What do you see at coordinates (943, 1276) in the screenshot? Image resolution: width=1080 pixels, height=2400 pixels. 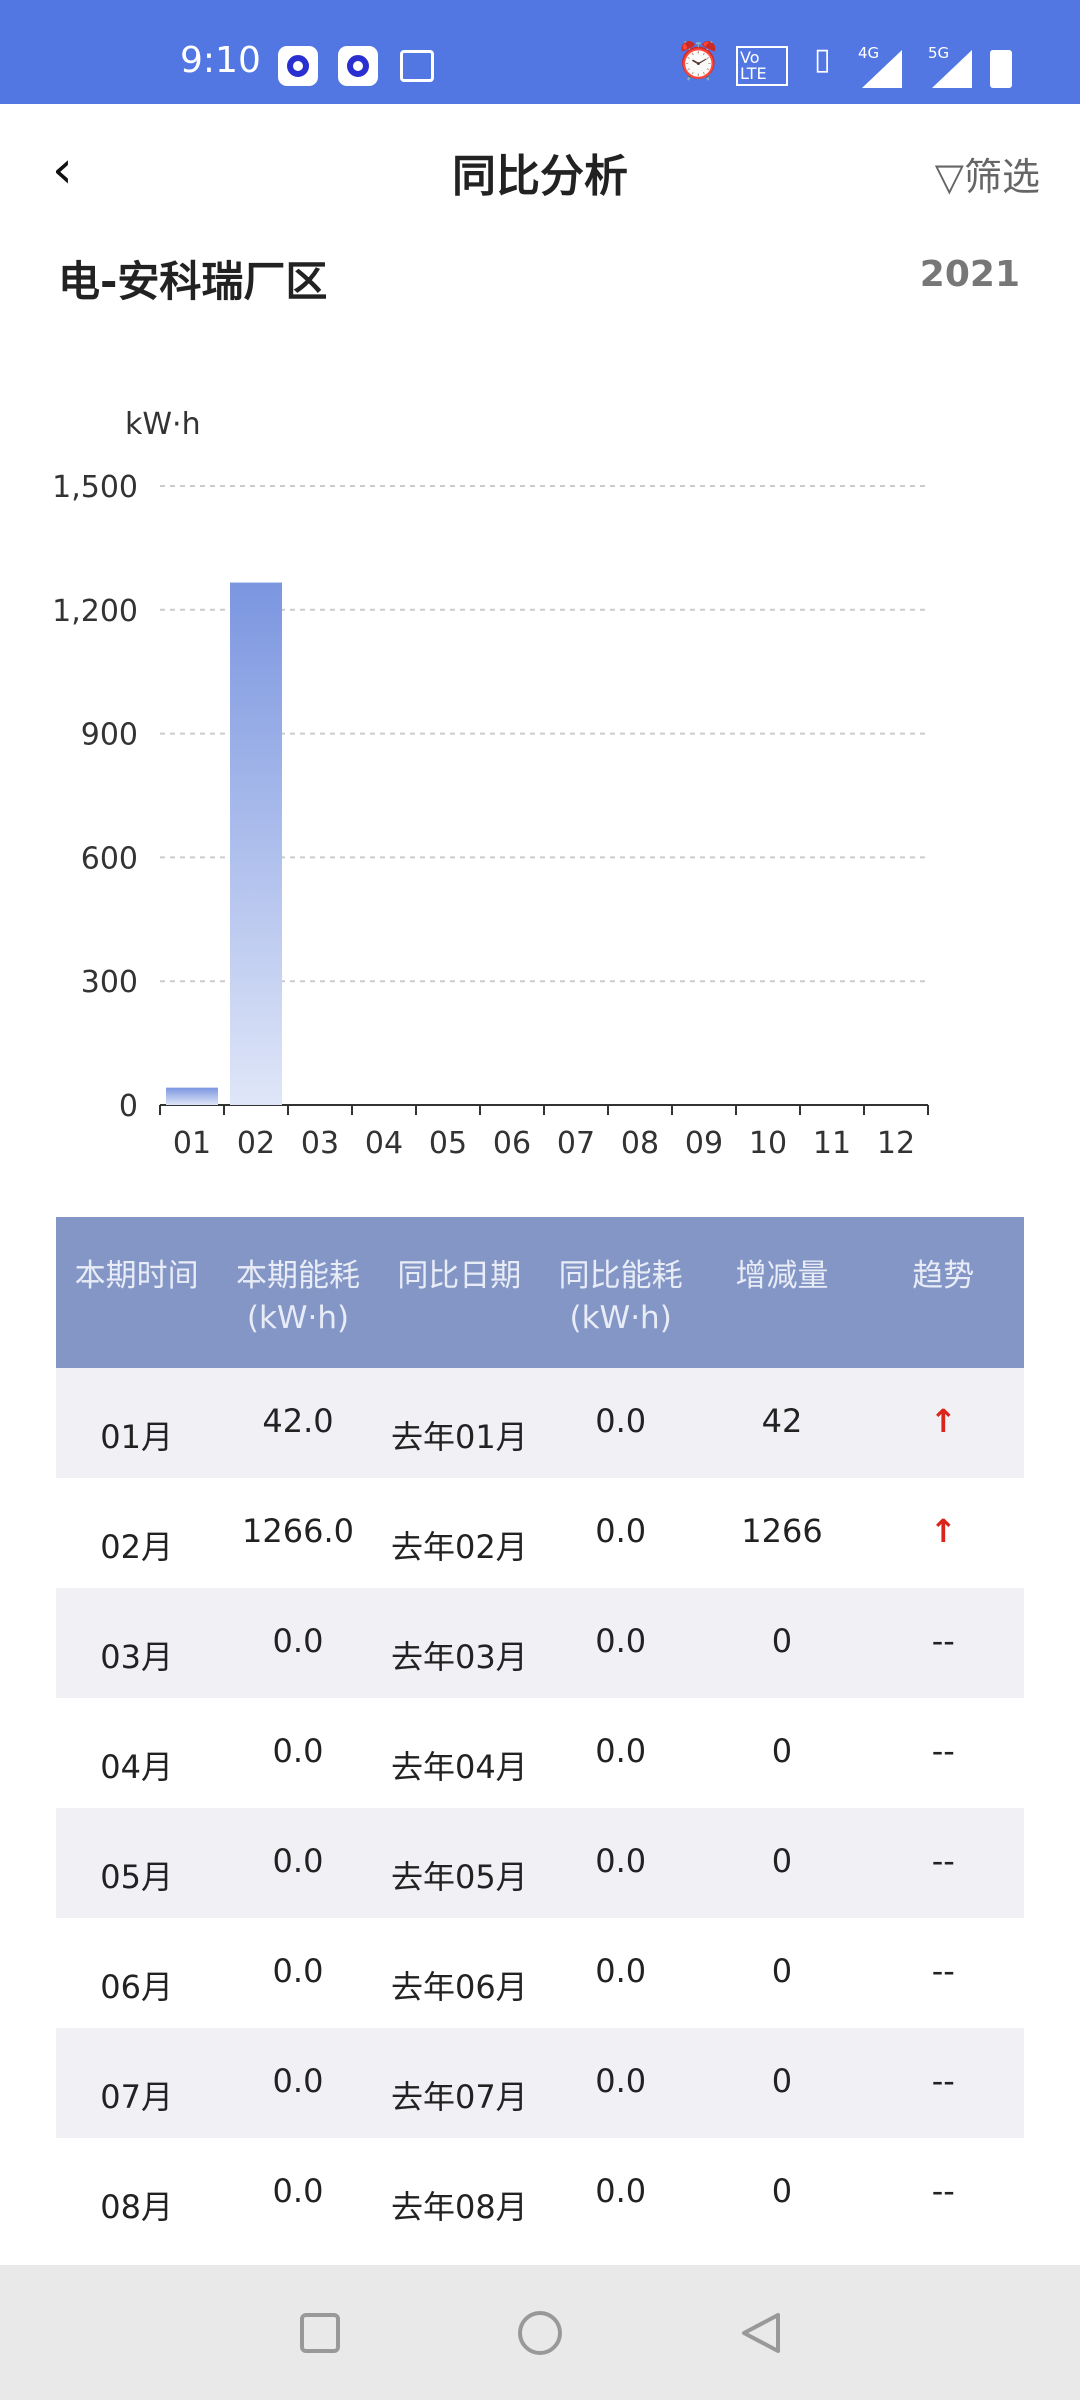 I see `column-header-label: 趋势` at bounding box center [943, 1276].